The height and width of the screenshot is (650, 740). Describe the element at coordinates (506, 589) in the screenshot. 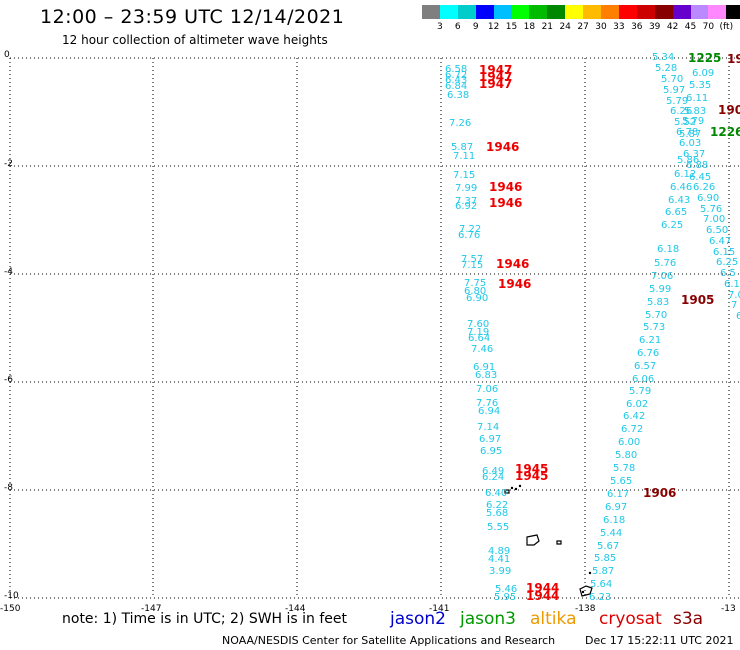

I see `swh-value: 5.46` at that location.